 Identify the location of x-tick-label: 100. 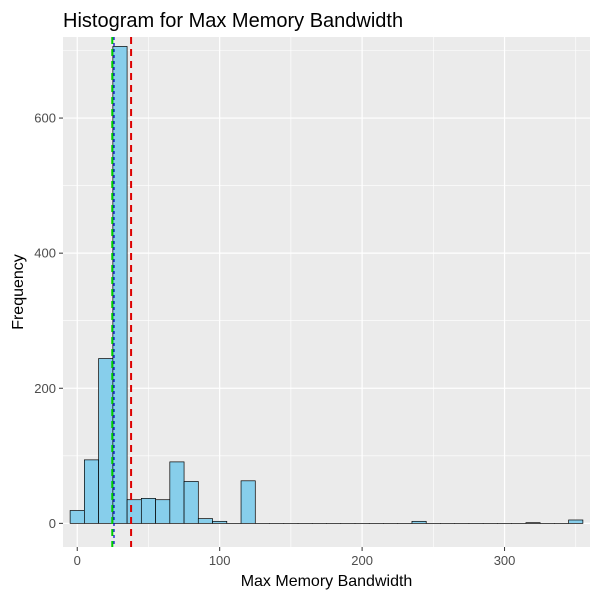
(220, 560).